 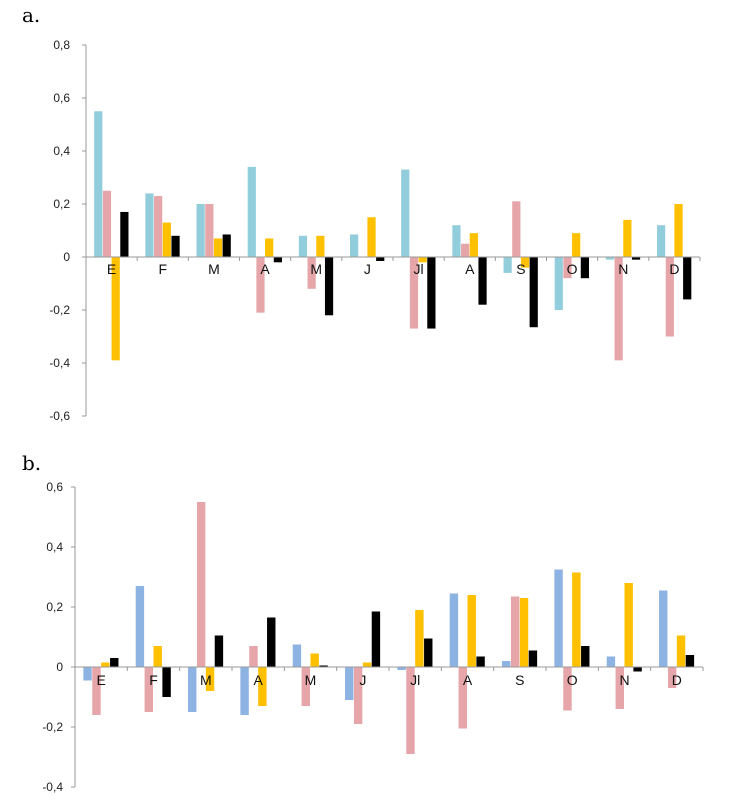 I want to click on bar-series4-e, so click(x=124, y=234).